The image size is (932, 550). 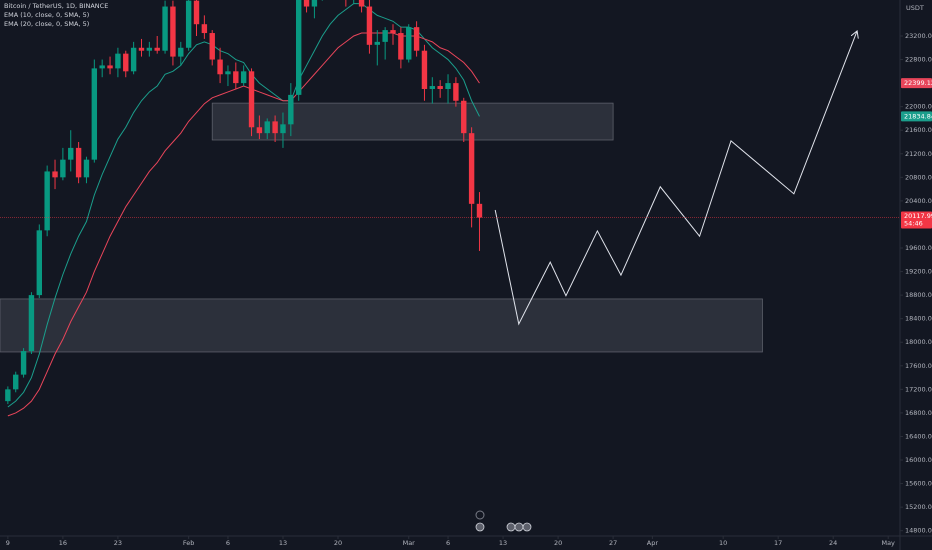 What do you see at coordinates (918, 295) in the screenshot?
I see `y-tick-label: 18800.00` at bounding box center [918, 295].